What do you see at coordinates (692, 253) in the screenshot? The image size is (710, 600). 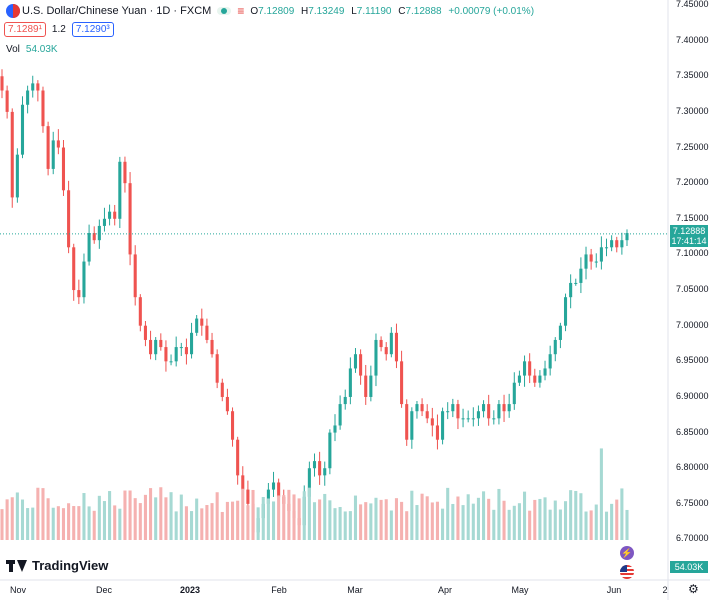 I see `price-tick-label: 7.10000` at bounding box center [692, 253].